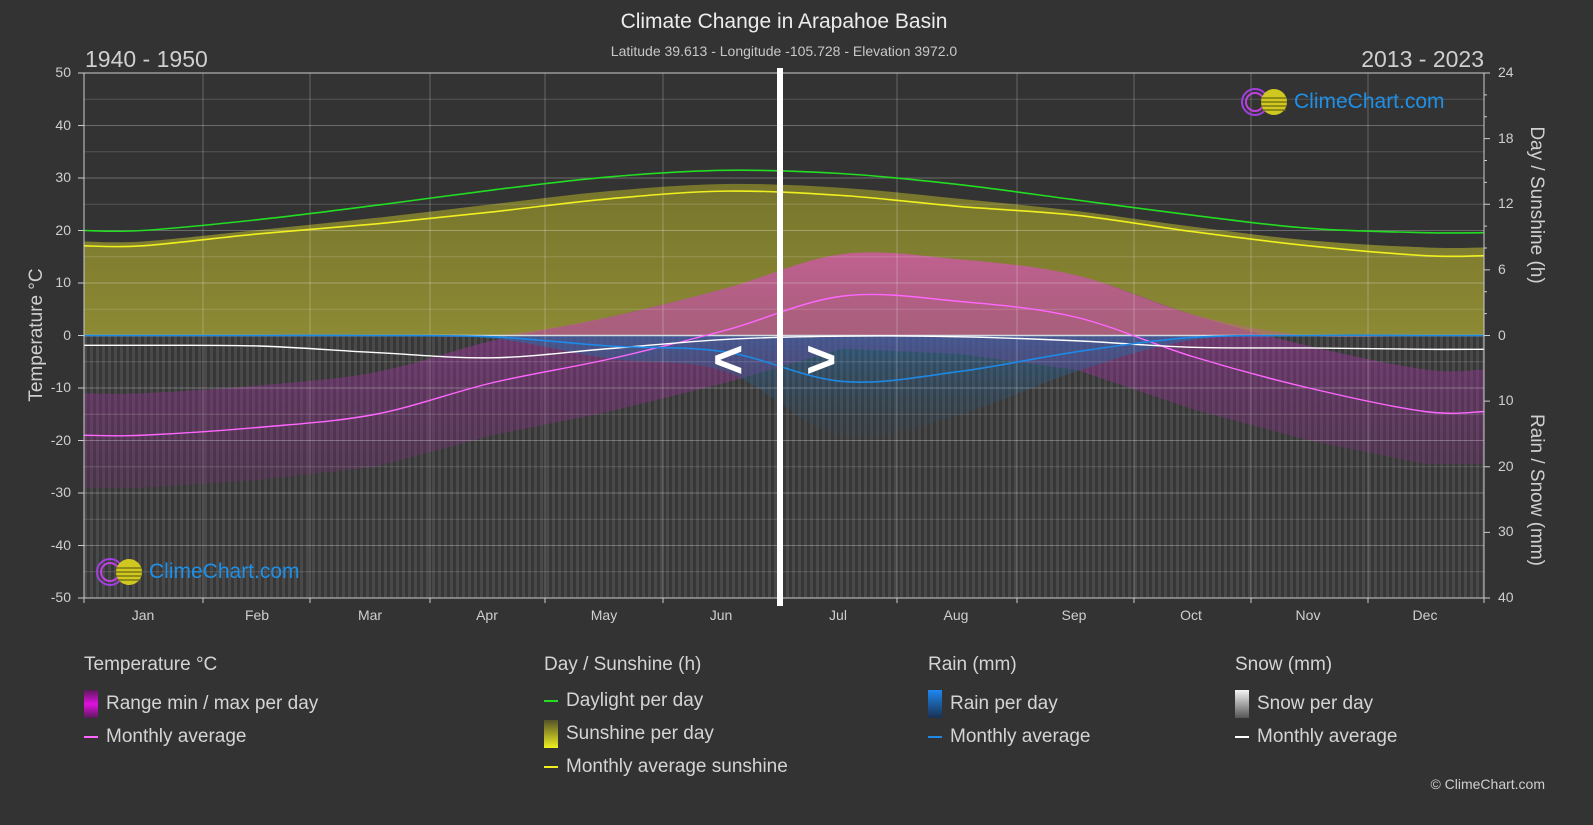  I want to click on legend-temp-avg: Monthly average, so click(201, 737).